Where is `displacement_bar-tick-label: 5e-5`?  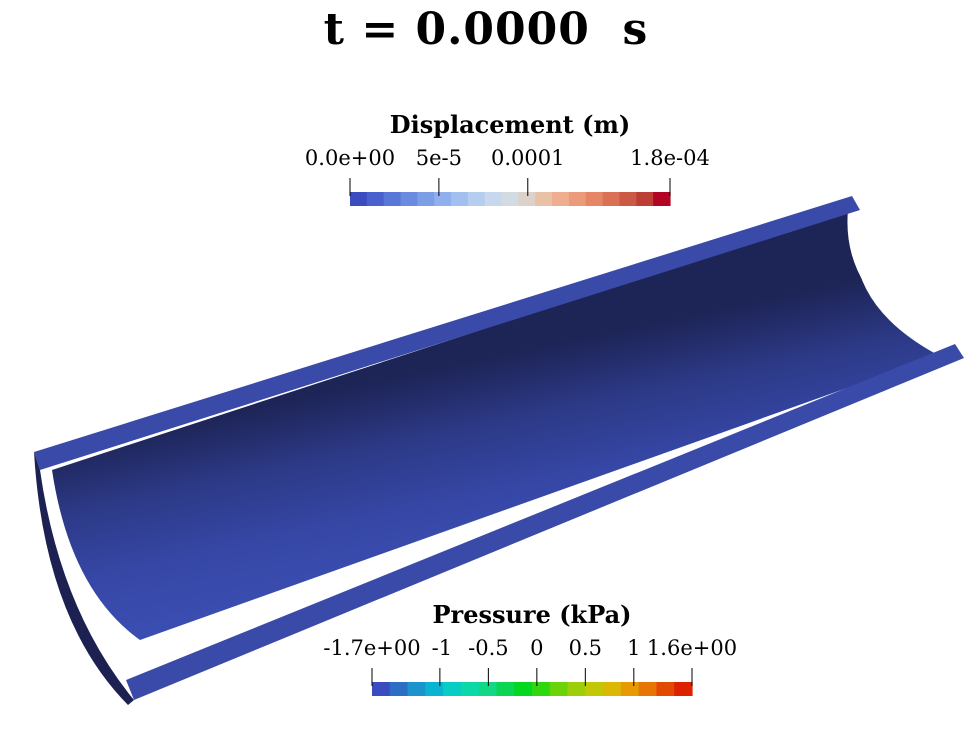
displacement_bar-tick-label: 5e-5 is located at coordinates (438, 158).